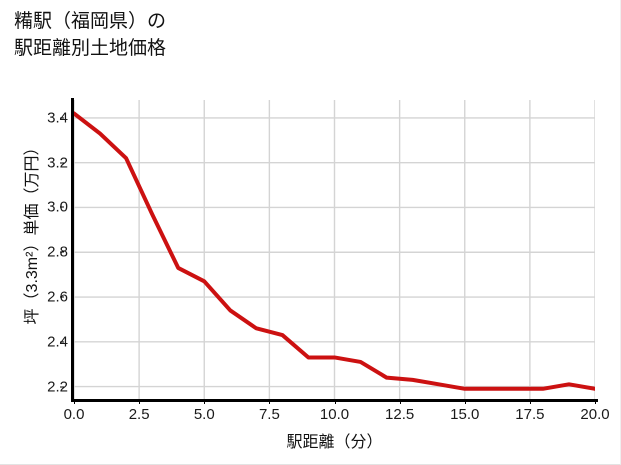  What do you see at coordinates (90, 21) in the screenshot?
I see `title-line-1: 糒駅（福岡県）の` at bounding box center [90, 21].